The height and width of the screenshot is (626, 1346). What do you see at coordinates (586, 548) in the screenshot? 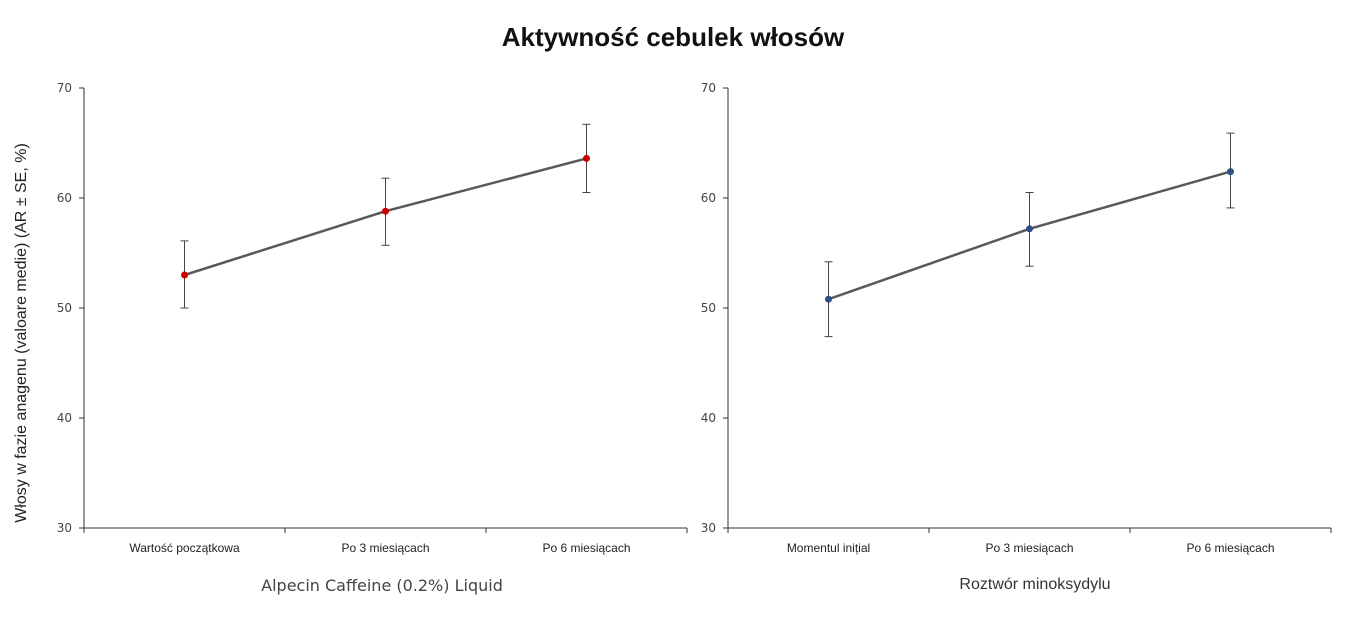
I see `left-x-category-label: Po 6 miesiącach` at bounding box center [586, 548].